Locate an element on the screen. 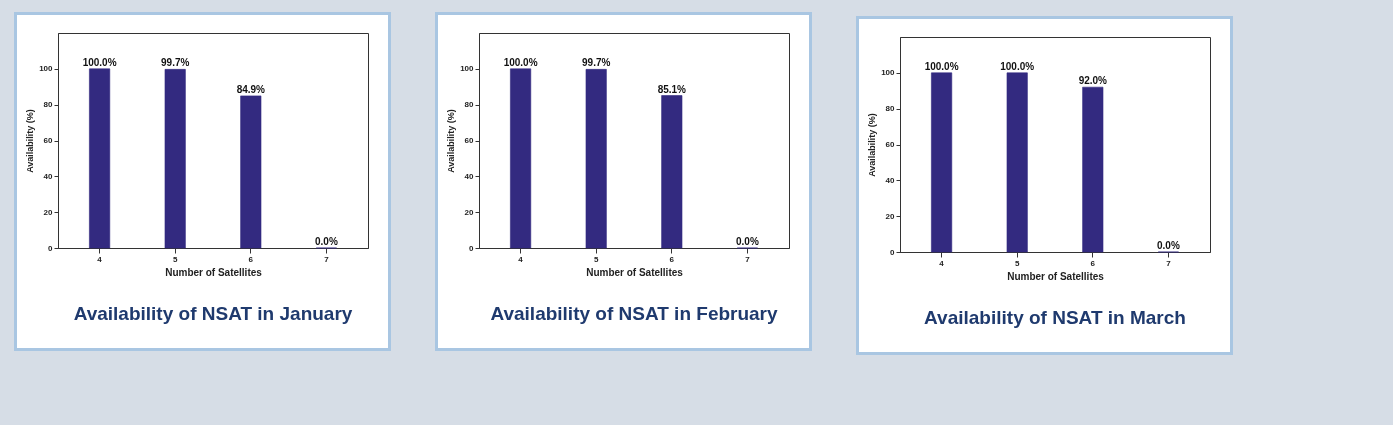  text: Availability of NSAT in January is located at coordinates (213, 313).